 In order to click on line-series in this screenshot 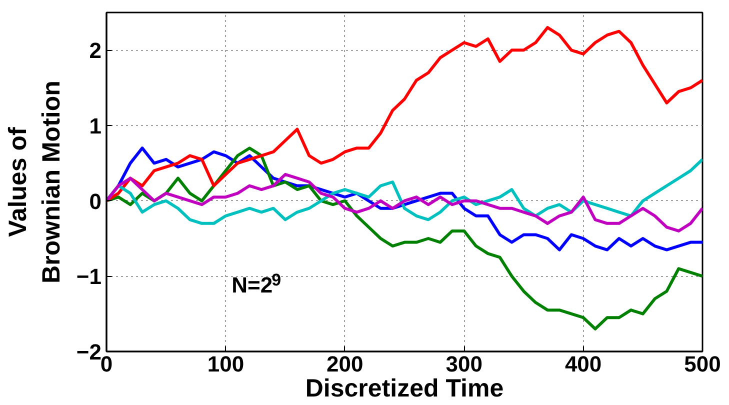, I will do `click(404, 202)`.